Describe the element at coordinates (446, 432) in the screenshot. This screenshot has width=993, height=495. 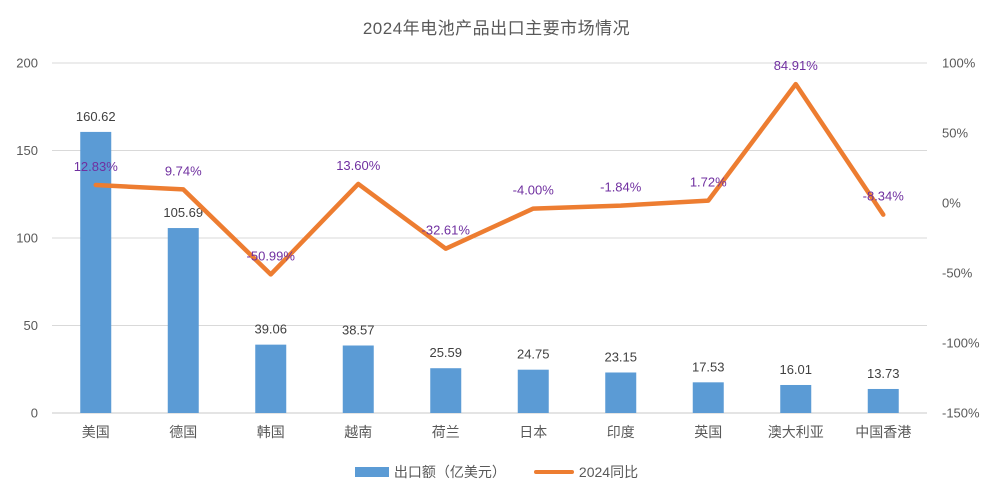
I see `category-label-4: 荷兰` at that location.